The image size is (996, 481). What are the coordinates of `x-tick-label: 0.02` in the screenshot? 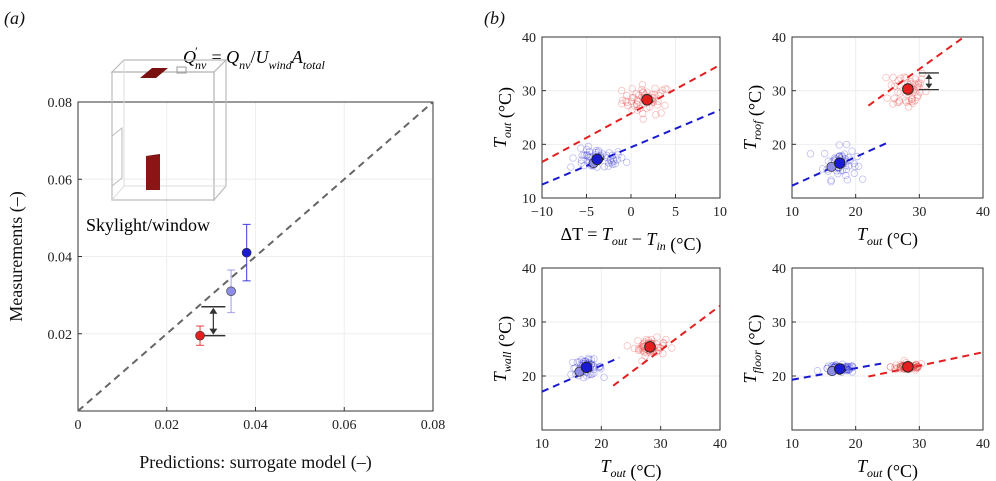 It's located at (167, 425).